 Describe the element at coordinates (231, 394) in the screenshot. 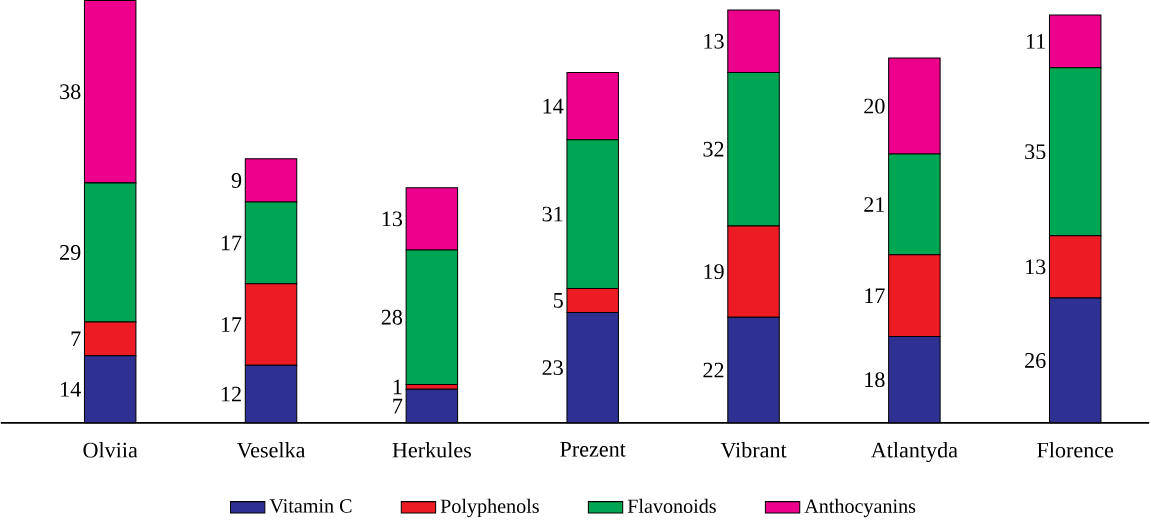

I see `data-label: 12` at that location.